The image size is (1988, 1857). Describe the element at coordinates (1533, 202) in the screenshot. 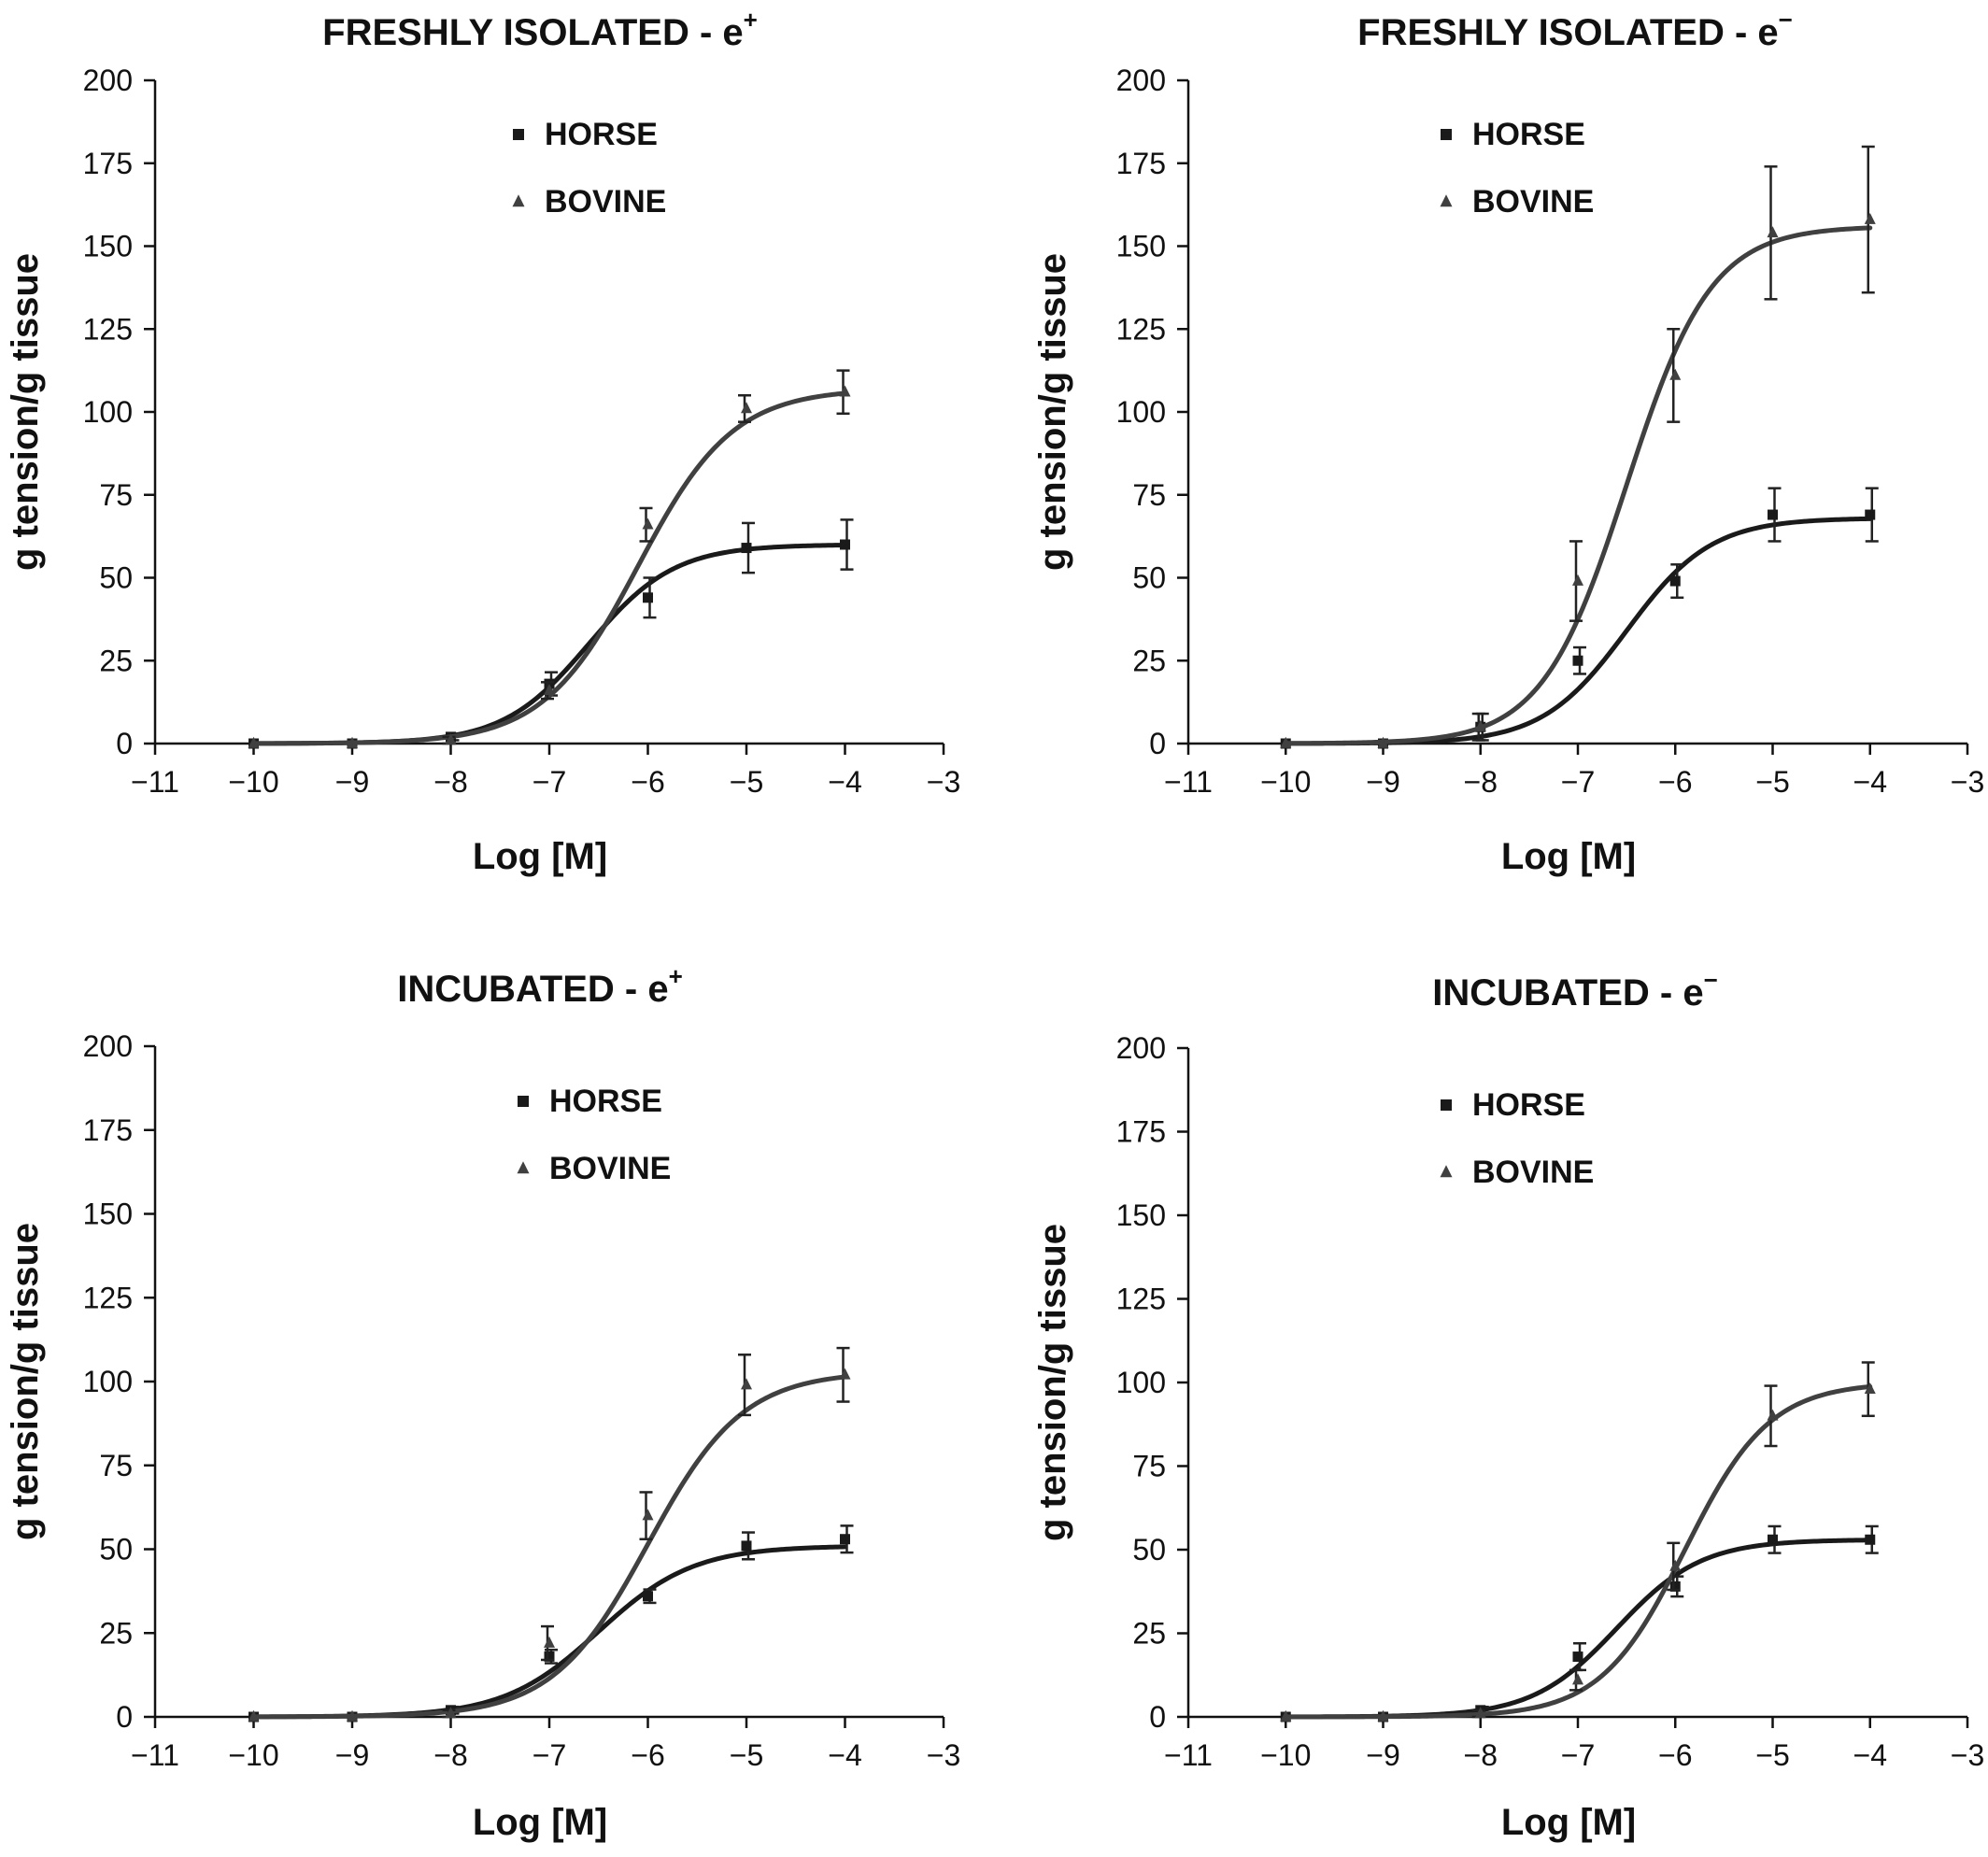

I see `legend-label-bovine: BOVINE` at that location.